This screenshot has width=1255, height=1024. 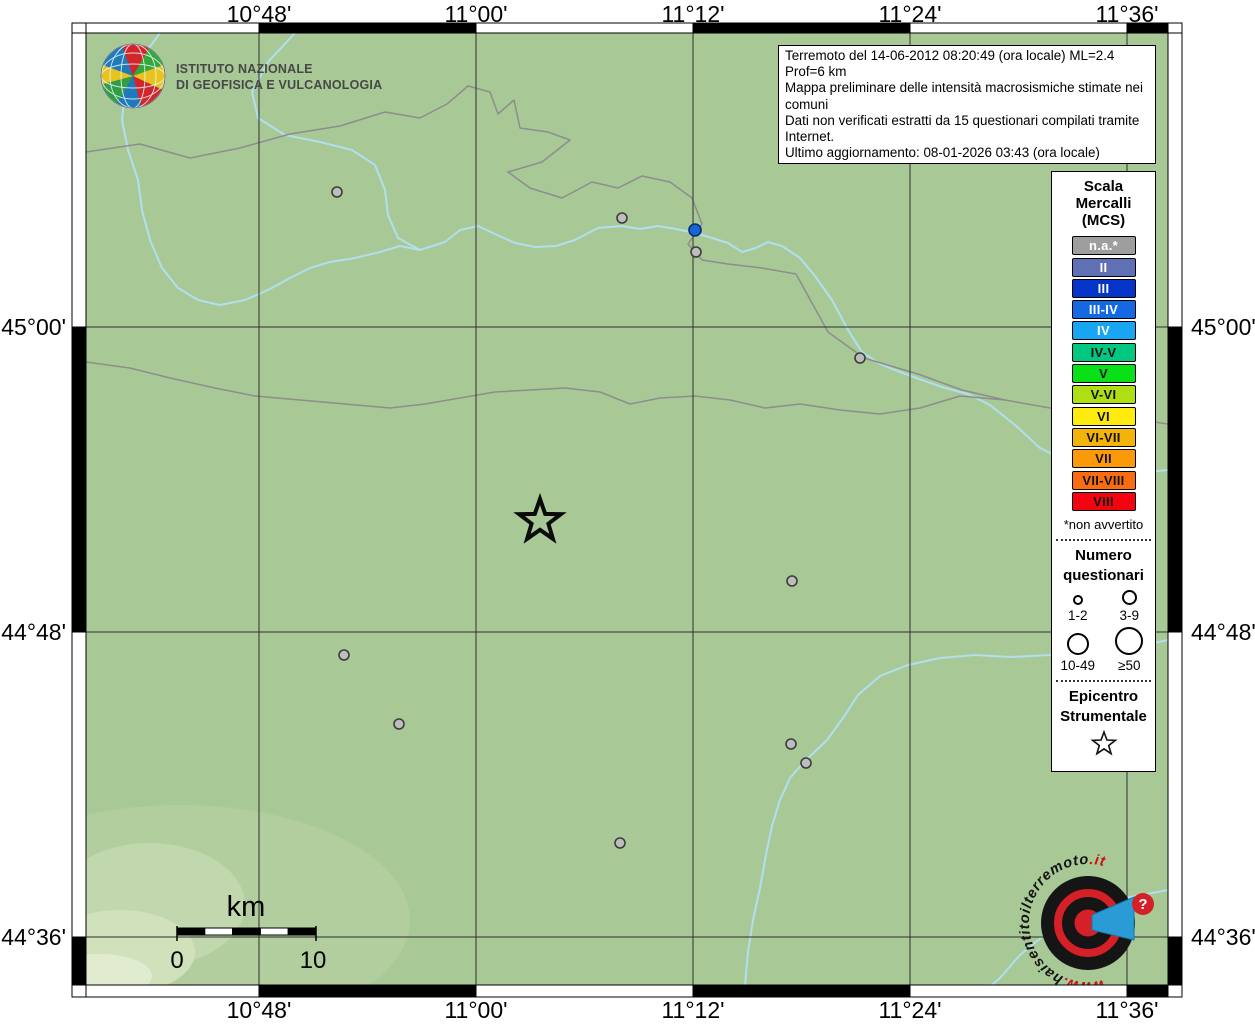 I want to click on ingv-name-line1: ISTITUTO NAZIONALE, so click(x=244, y=69).